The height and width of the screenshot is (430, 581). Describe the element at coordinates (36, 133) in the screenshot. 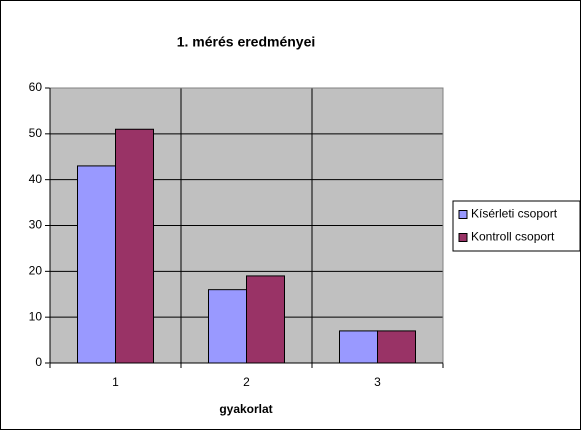

I see `y-tick-label: 50` at that location.